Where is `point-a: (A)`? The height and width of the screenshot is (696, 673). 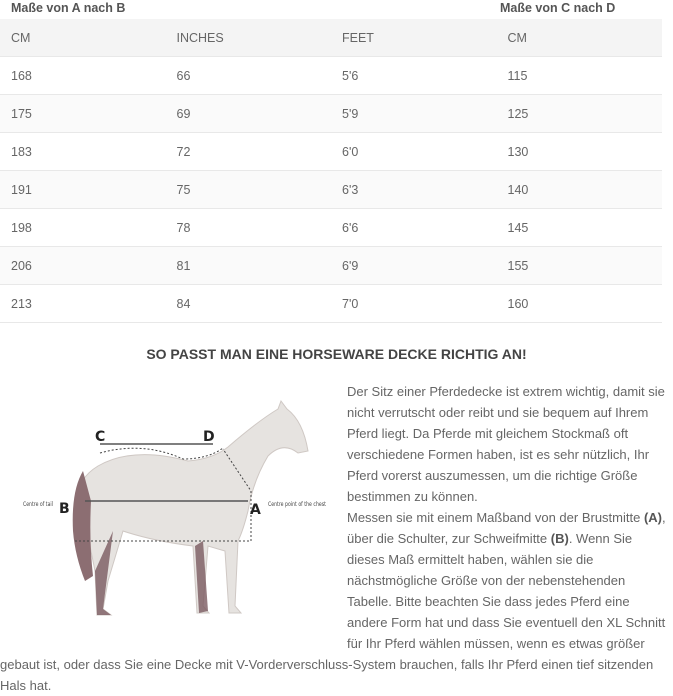 point-a: (A) is located at coordinates (652, 517).